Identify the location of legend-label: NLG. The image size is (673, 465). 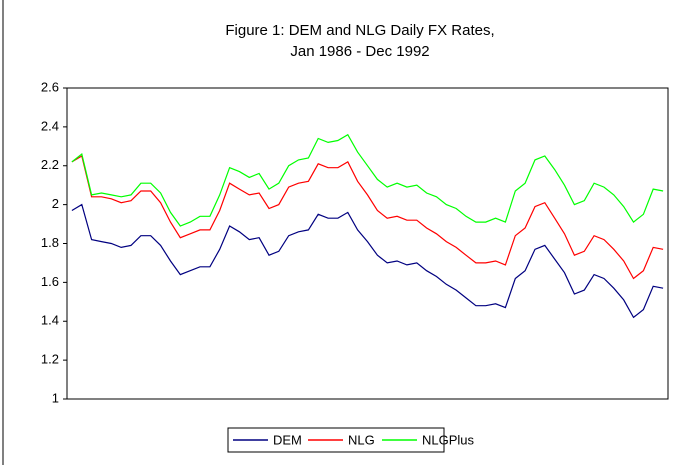
(361, 439).